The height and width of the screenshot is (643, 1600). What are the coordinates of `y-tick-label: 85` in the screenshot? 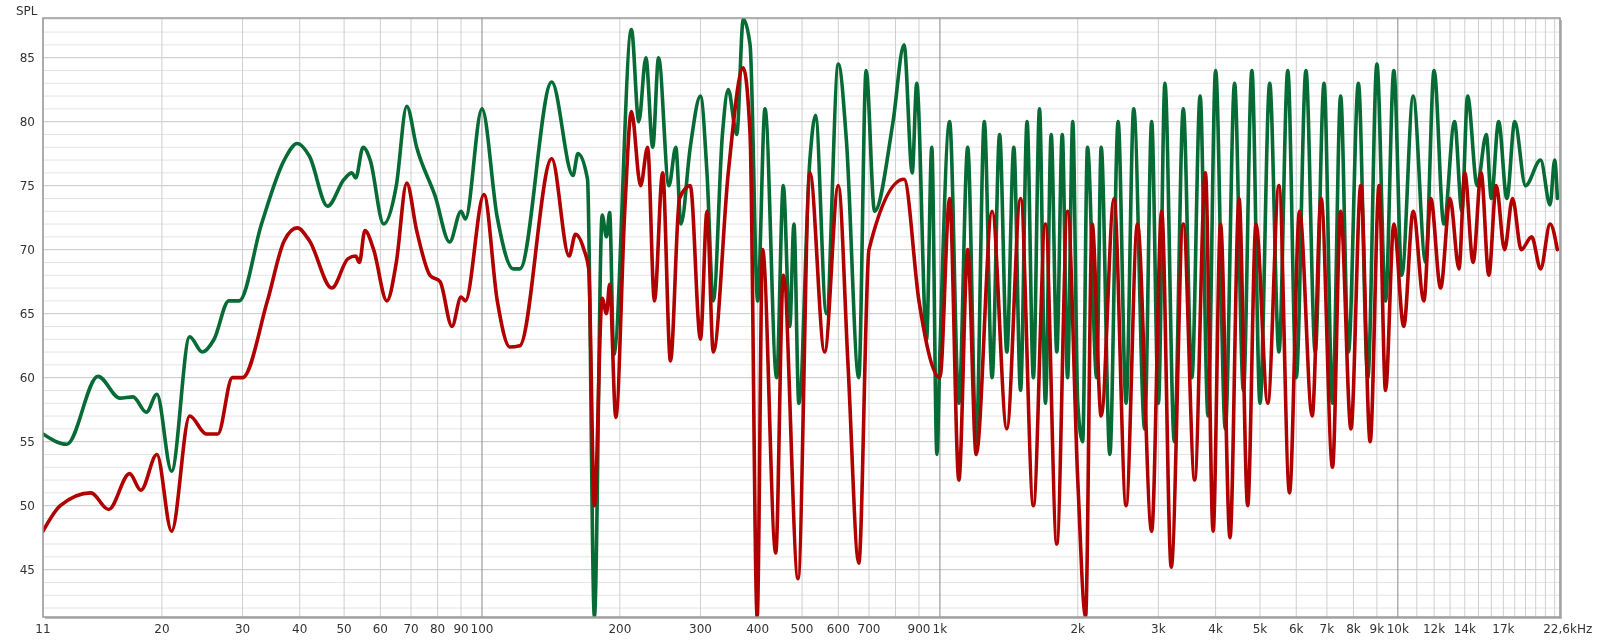 It's located at (27, 57).